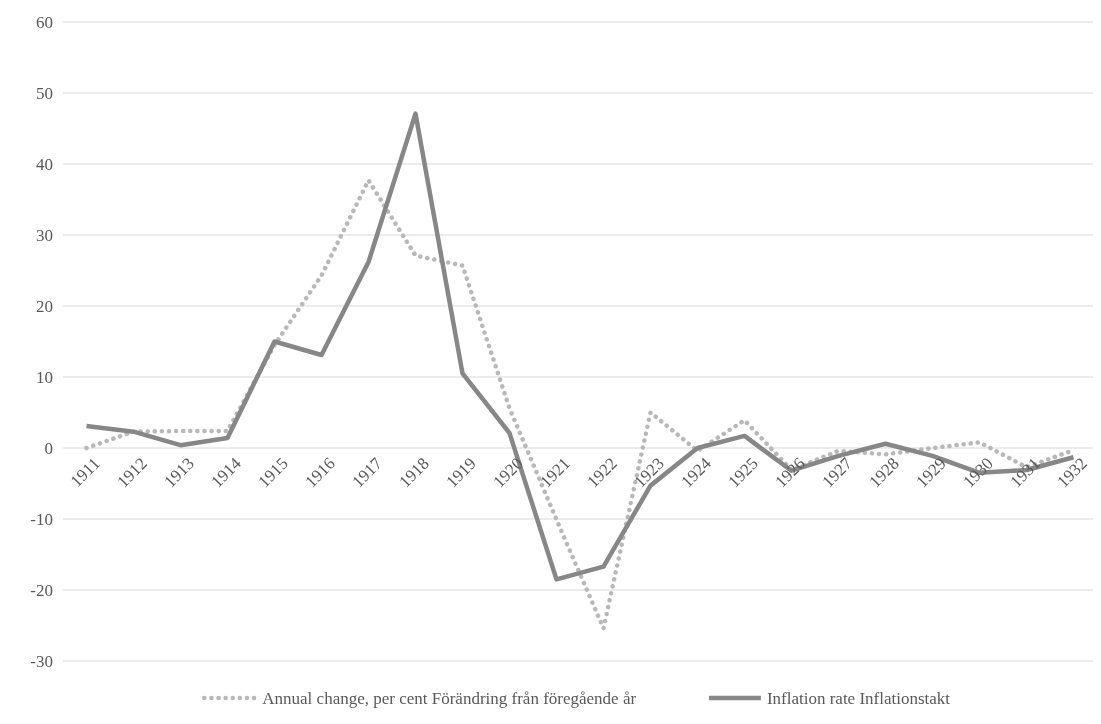 This screenshot has height=724, width=1101. I want to click on legend-label: Inflation rate Inflationstakt, so click(858, 698).